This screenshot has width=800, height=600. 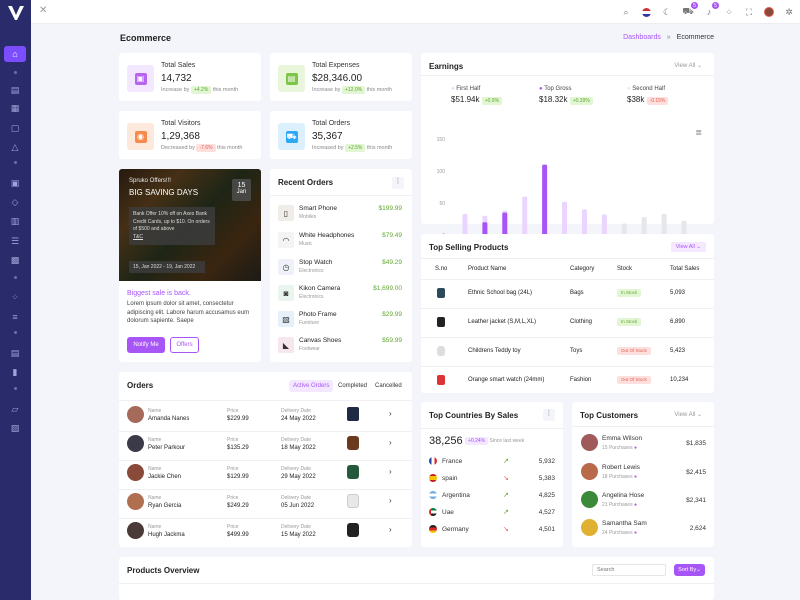 I want to click on recent-order-item: ▯ Smart Phone Mobiles $199.99, so click(x=340, y=215).